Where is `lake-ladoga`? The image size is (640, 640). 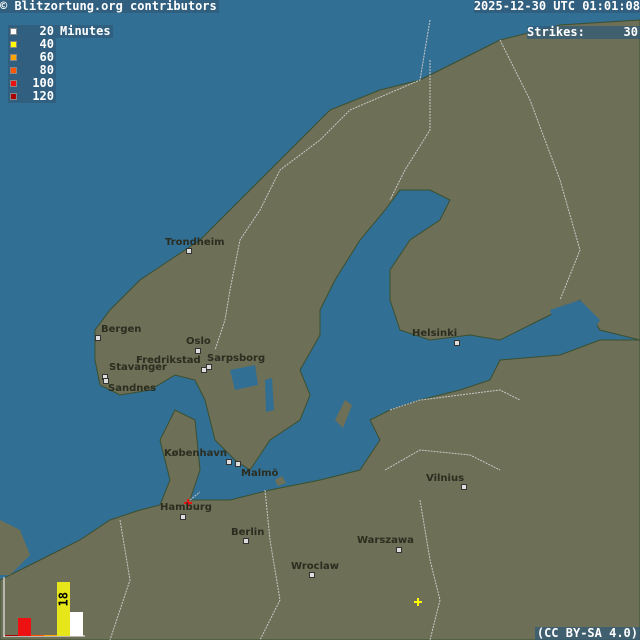
lake-ladoga is located at coordinates (575, 322).